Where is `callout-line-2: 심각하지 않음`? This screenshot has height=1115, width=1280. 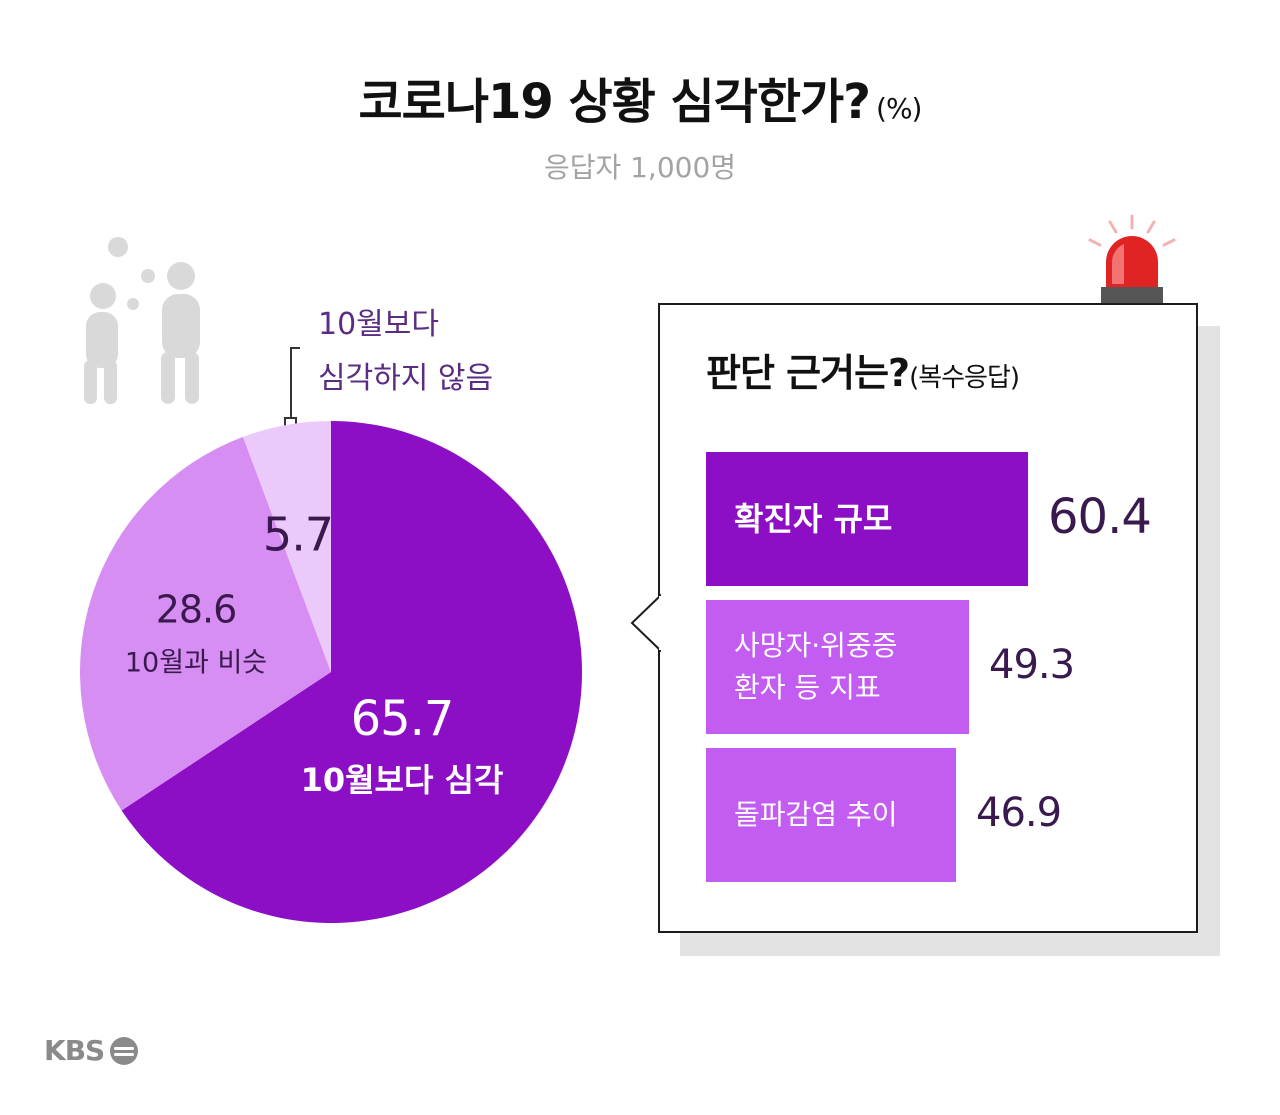
callout-line-2: 심각하지 않음 is located at coordinates (406, 378).